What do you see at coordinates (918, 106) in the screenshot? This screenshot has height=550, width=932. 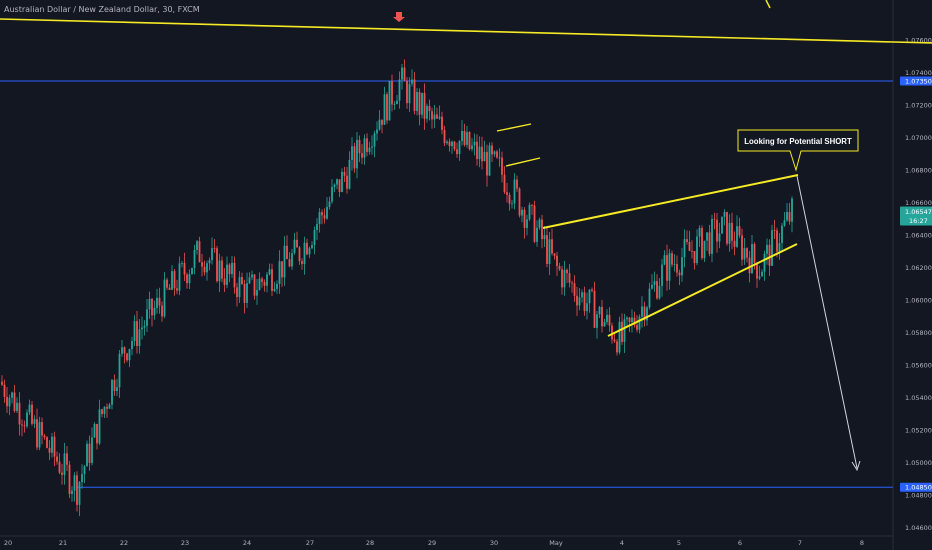 I see `price-tick-label: 1.07200` at bounding box center [918, 106].